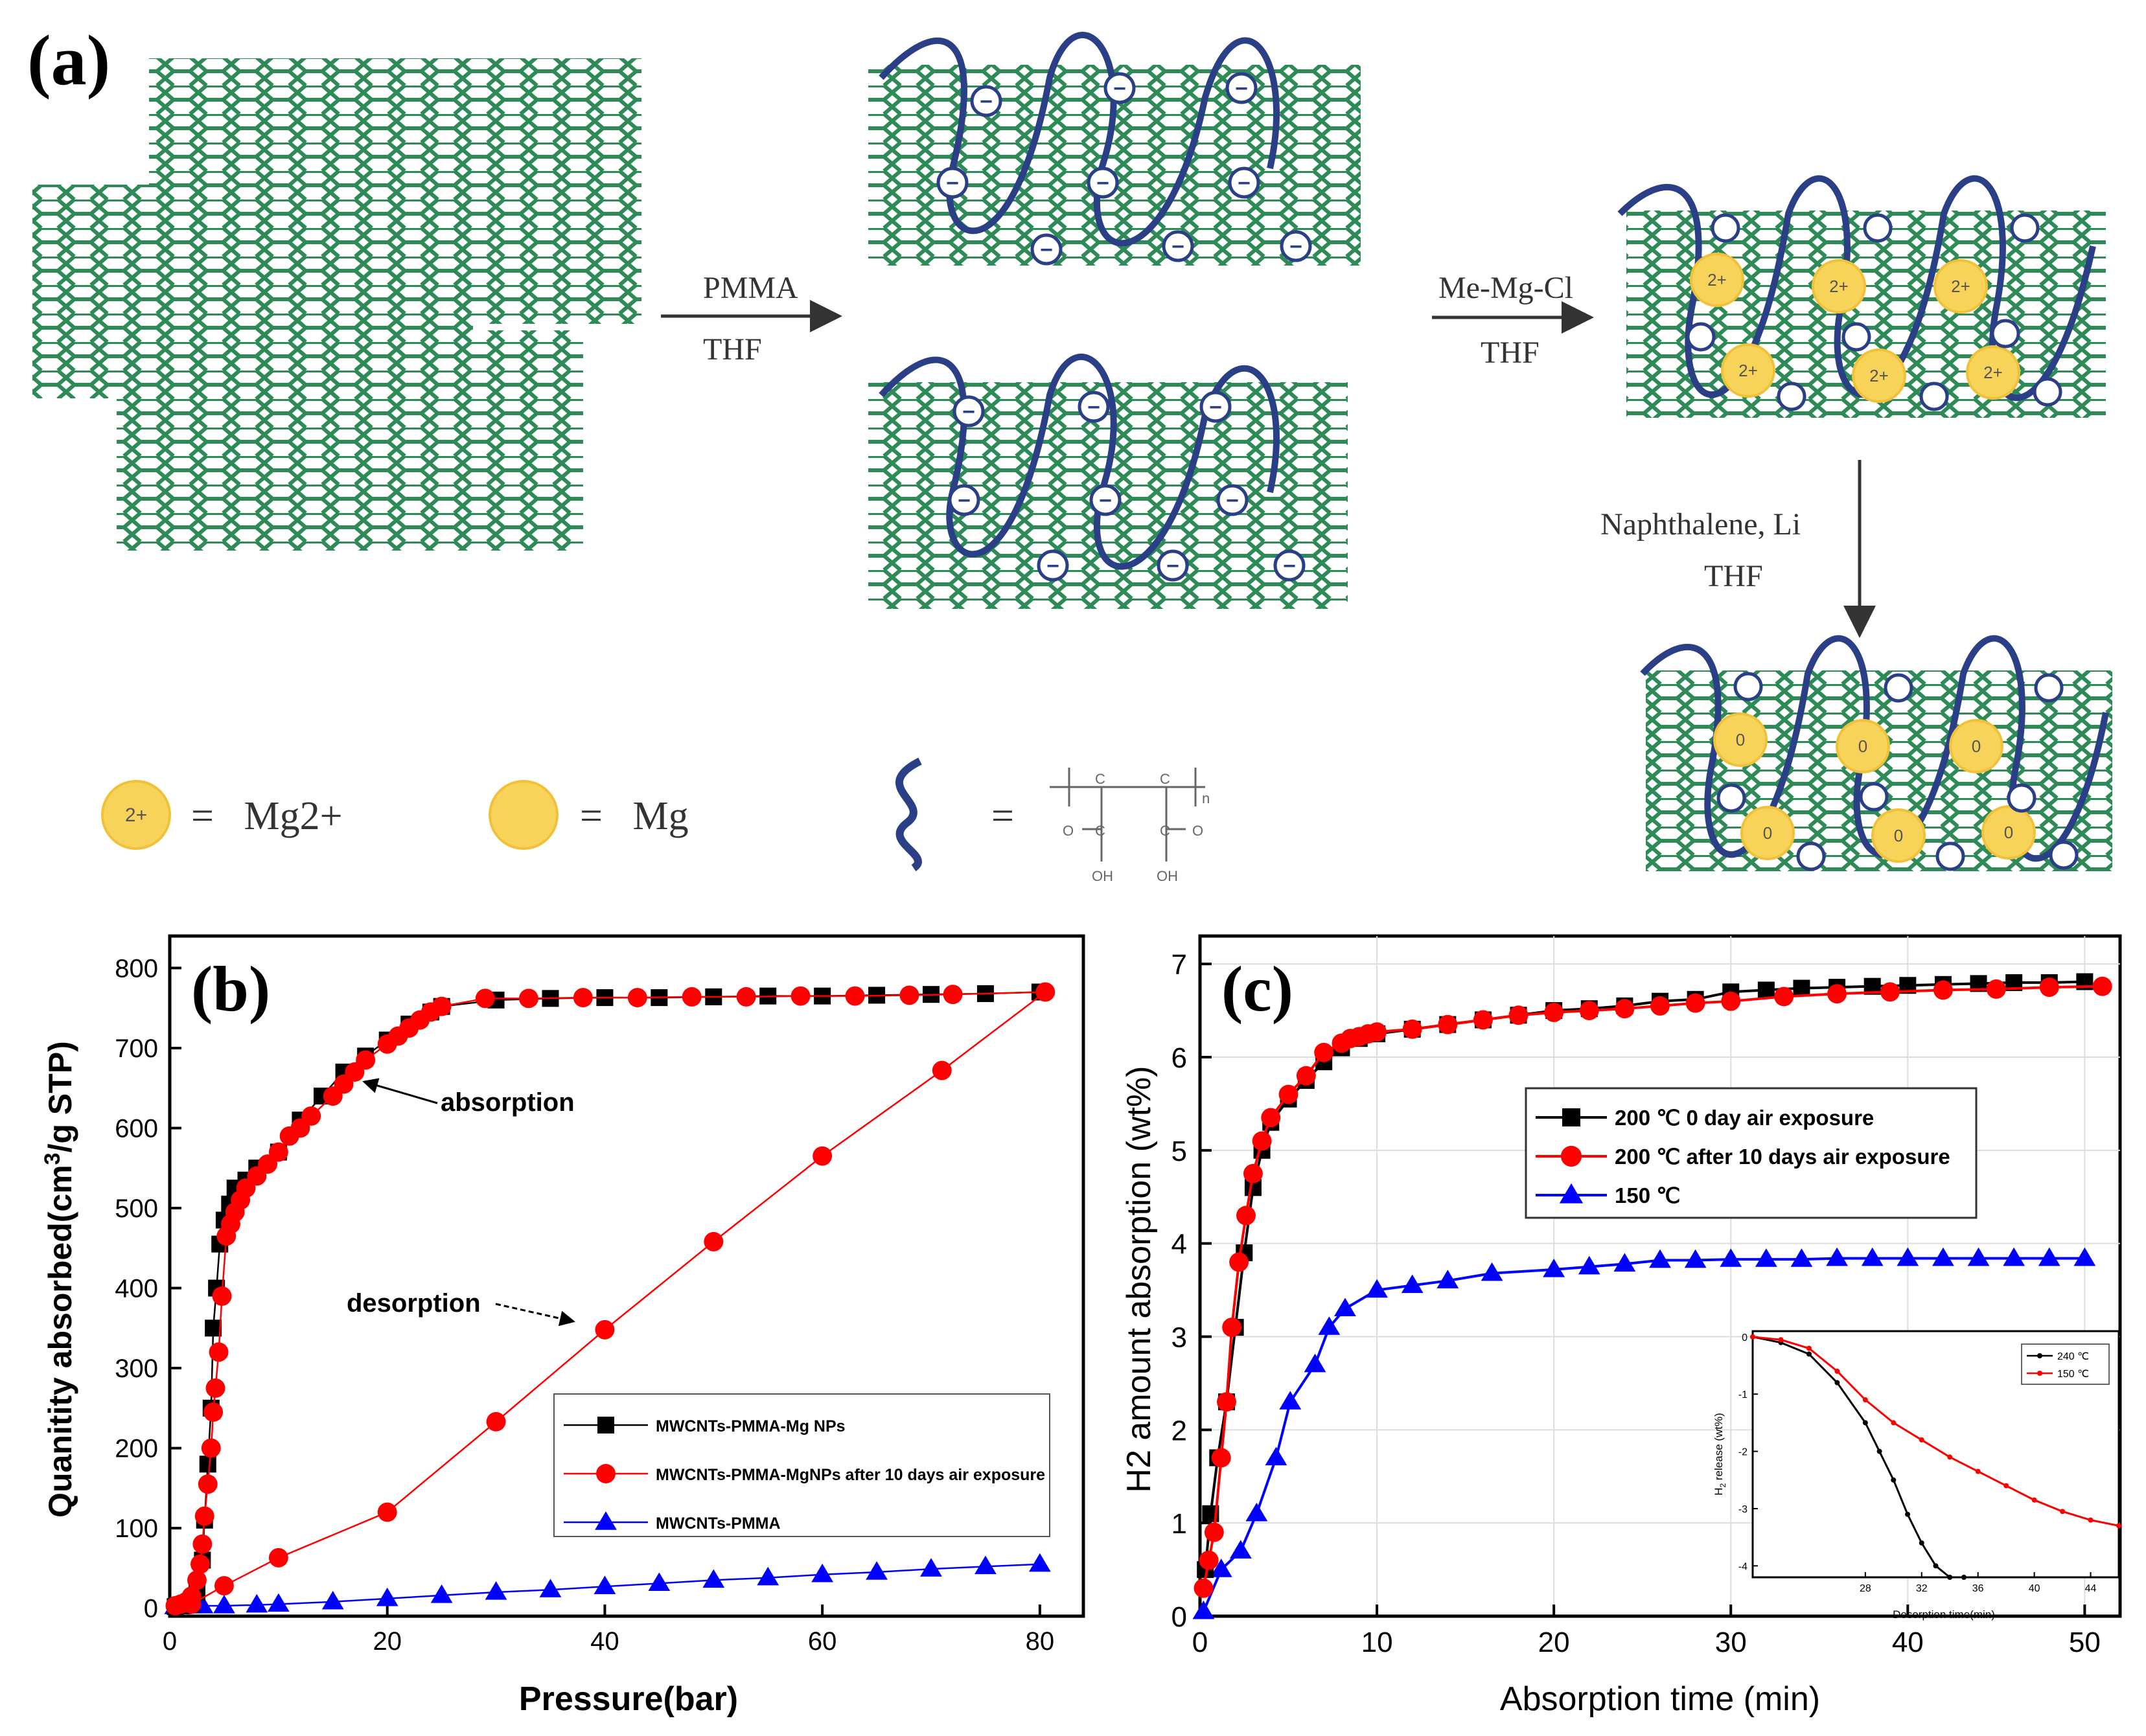 This screenshot has width=2146, height=1736. I want to click on panel-c-x-axis: 0 10 20 30 40 50, so click(1646, 1632).